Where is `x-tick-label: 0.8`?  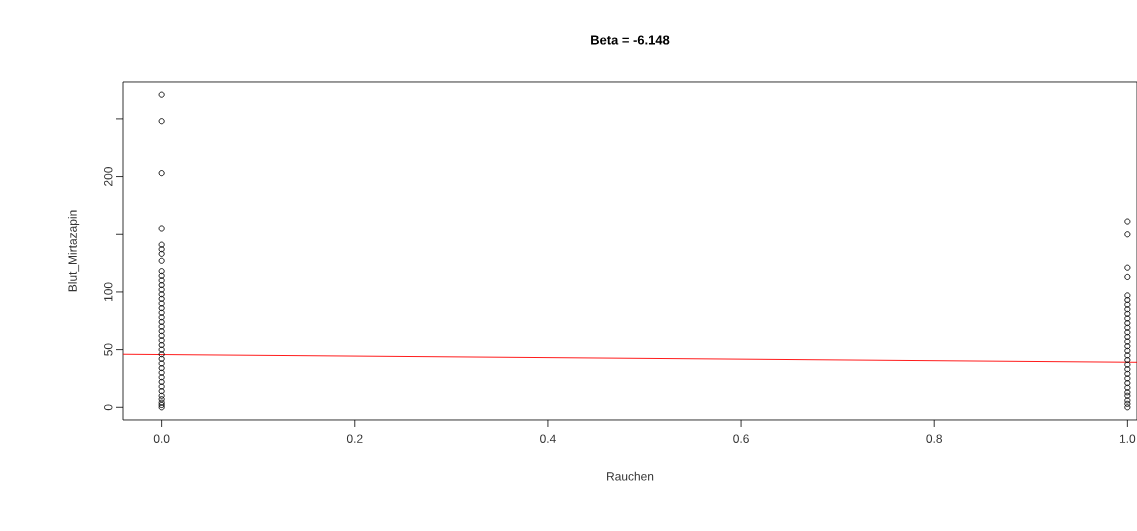
x-tick-label: 0.8 is located at coordinates (934, 438).